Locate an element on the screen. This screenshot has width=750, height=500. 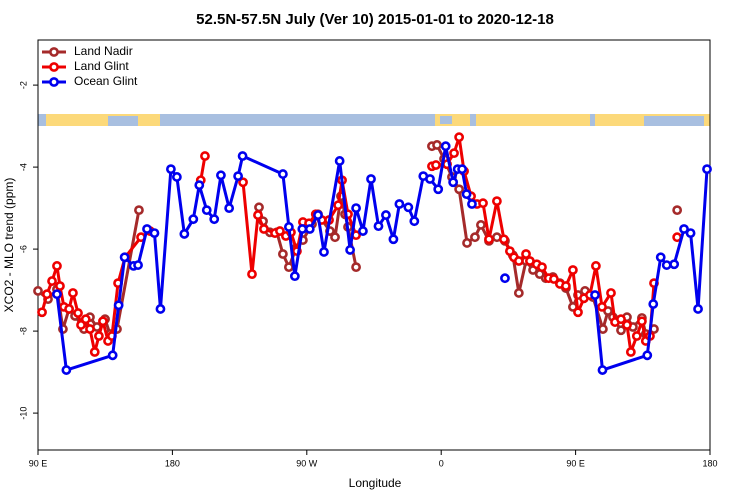
x-tick-label: 90 W is located at coordinates (307, 463).